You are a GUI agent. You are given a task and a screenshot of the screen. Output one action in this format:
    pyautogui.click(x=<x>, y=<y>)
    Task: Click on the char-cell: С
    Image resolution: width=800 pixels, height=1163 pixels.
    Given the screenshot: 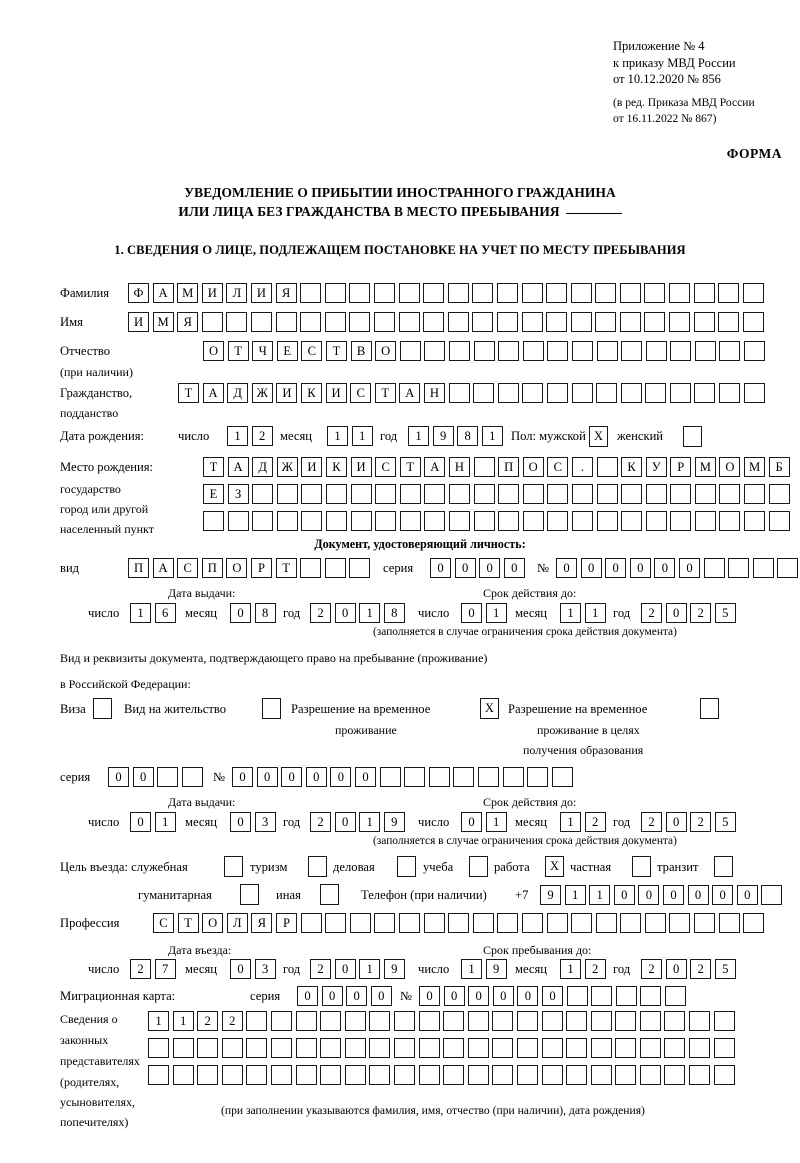 What is the action you would take?
    pyautogui.click(x=361, y=393)
    